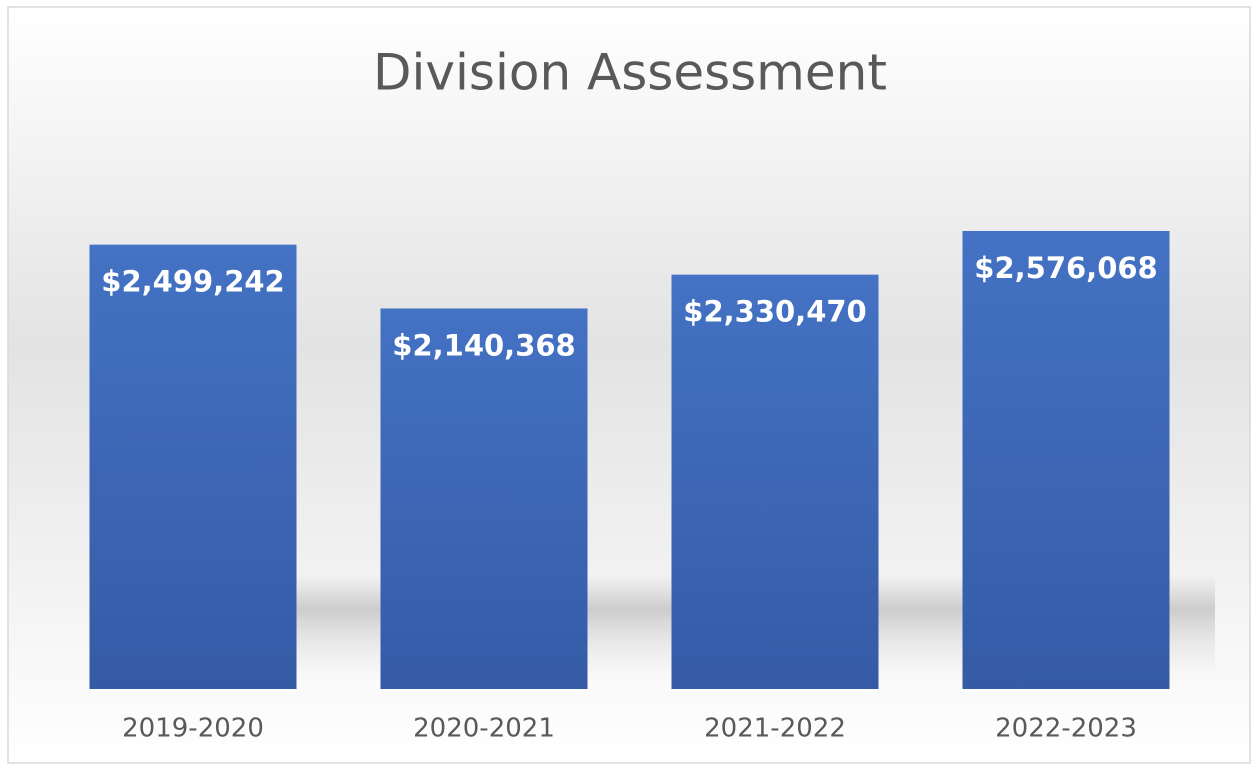 The image size is (1252, 765). What do you see at coordinates (775, 729) in the screenshot?
I see `x-tick-label: 2021-2022` at bounding box center [775, 729].